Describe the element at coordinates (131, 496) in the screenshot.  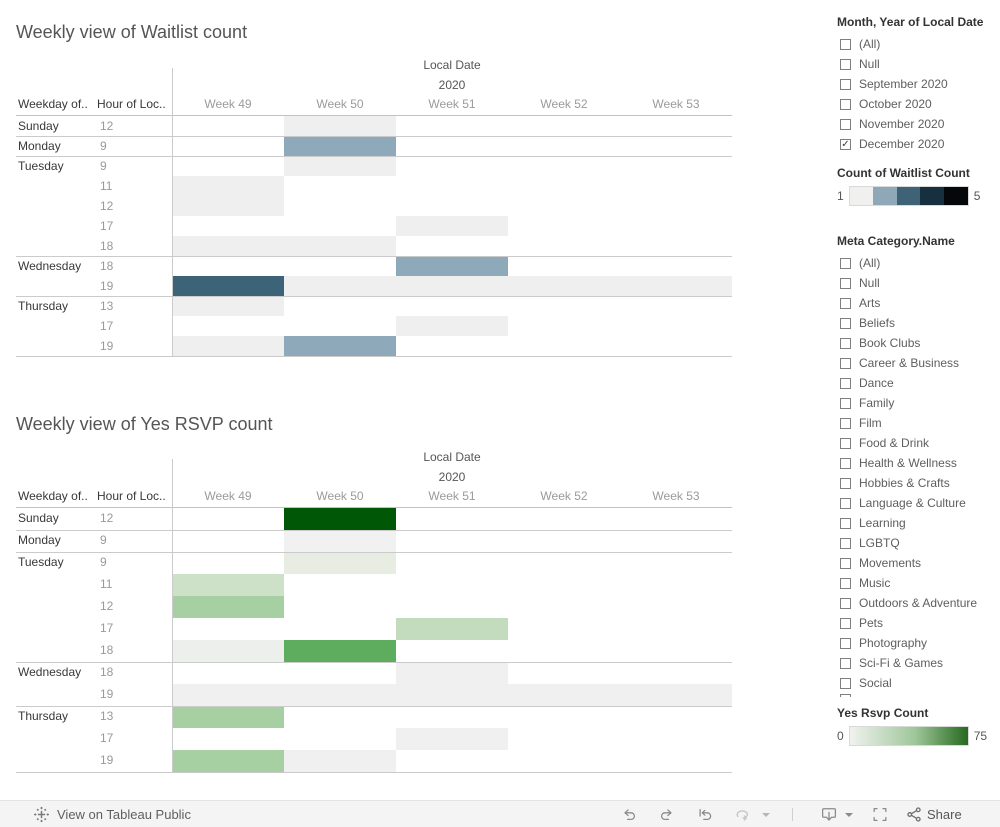
I see `hour-field-header: Hour of Loc..` at that location.